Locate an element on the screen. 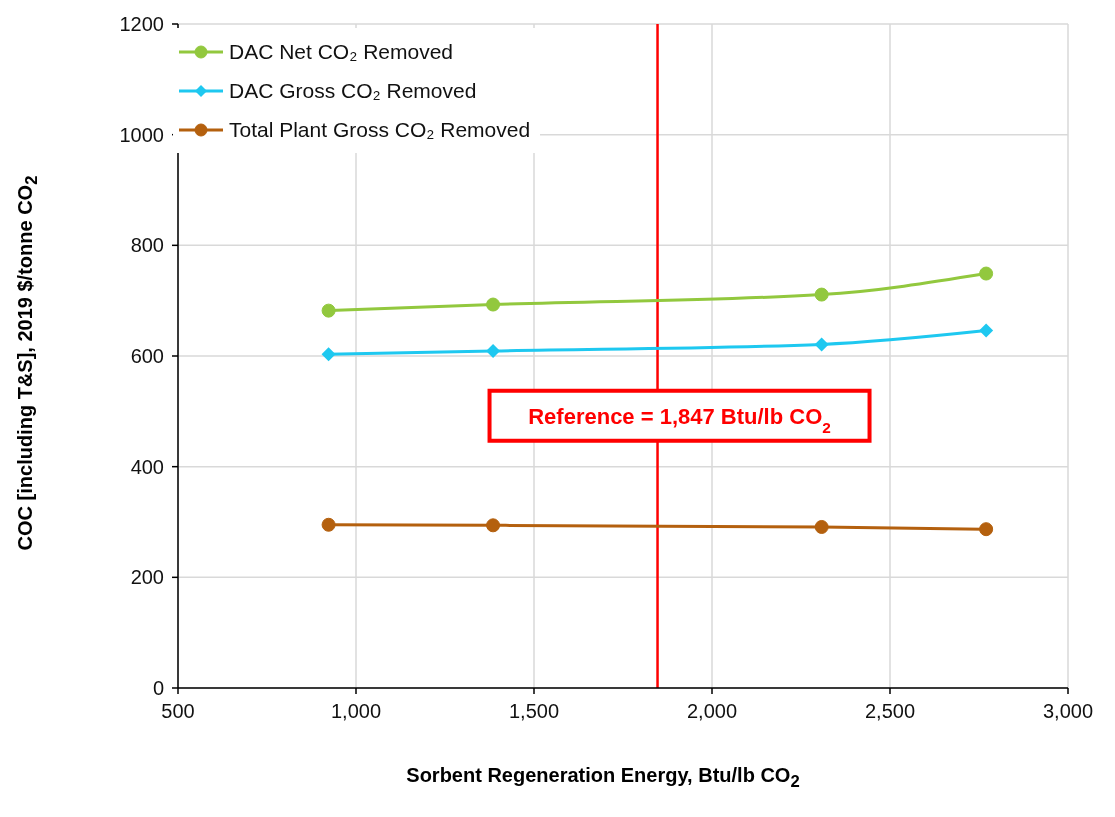  x-tick-label: 1,000 is located at coordinates (356, 711).